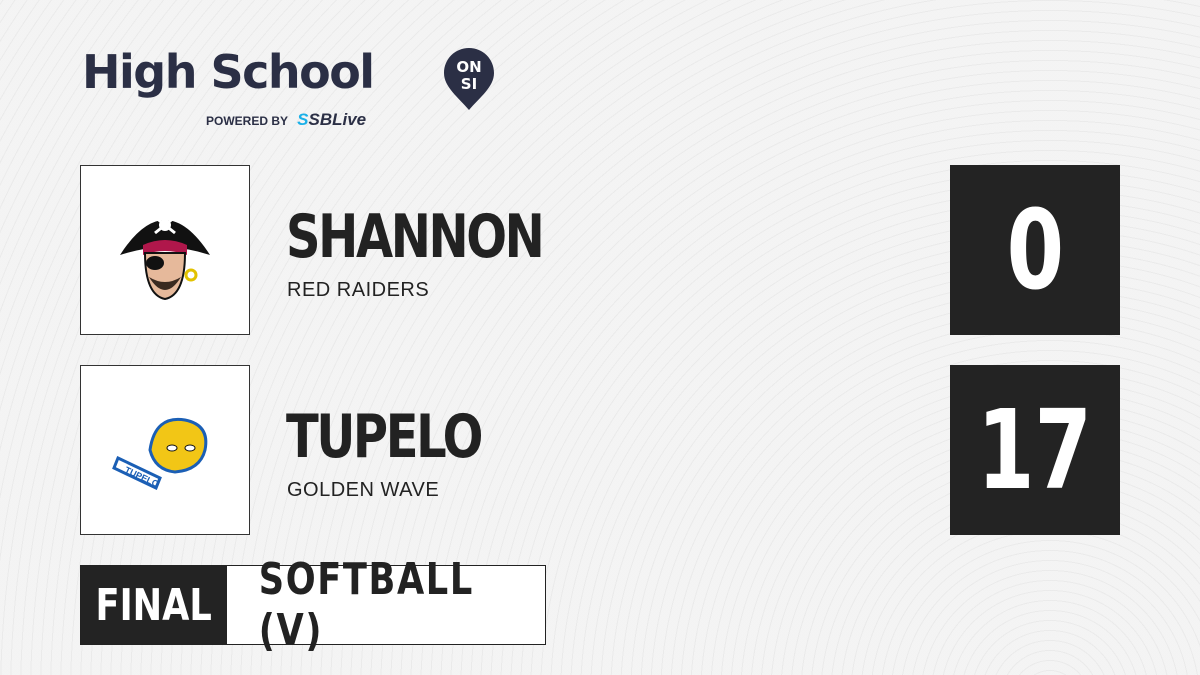 This screenshot has width=1200, height=675. Describe the element at coordinates (332, 119) in the screenshot. I see `sblive-logo: SSBLive` at that location.